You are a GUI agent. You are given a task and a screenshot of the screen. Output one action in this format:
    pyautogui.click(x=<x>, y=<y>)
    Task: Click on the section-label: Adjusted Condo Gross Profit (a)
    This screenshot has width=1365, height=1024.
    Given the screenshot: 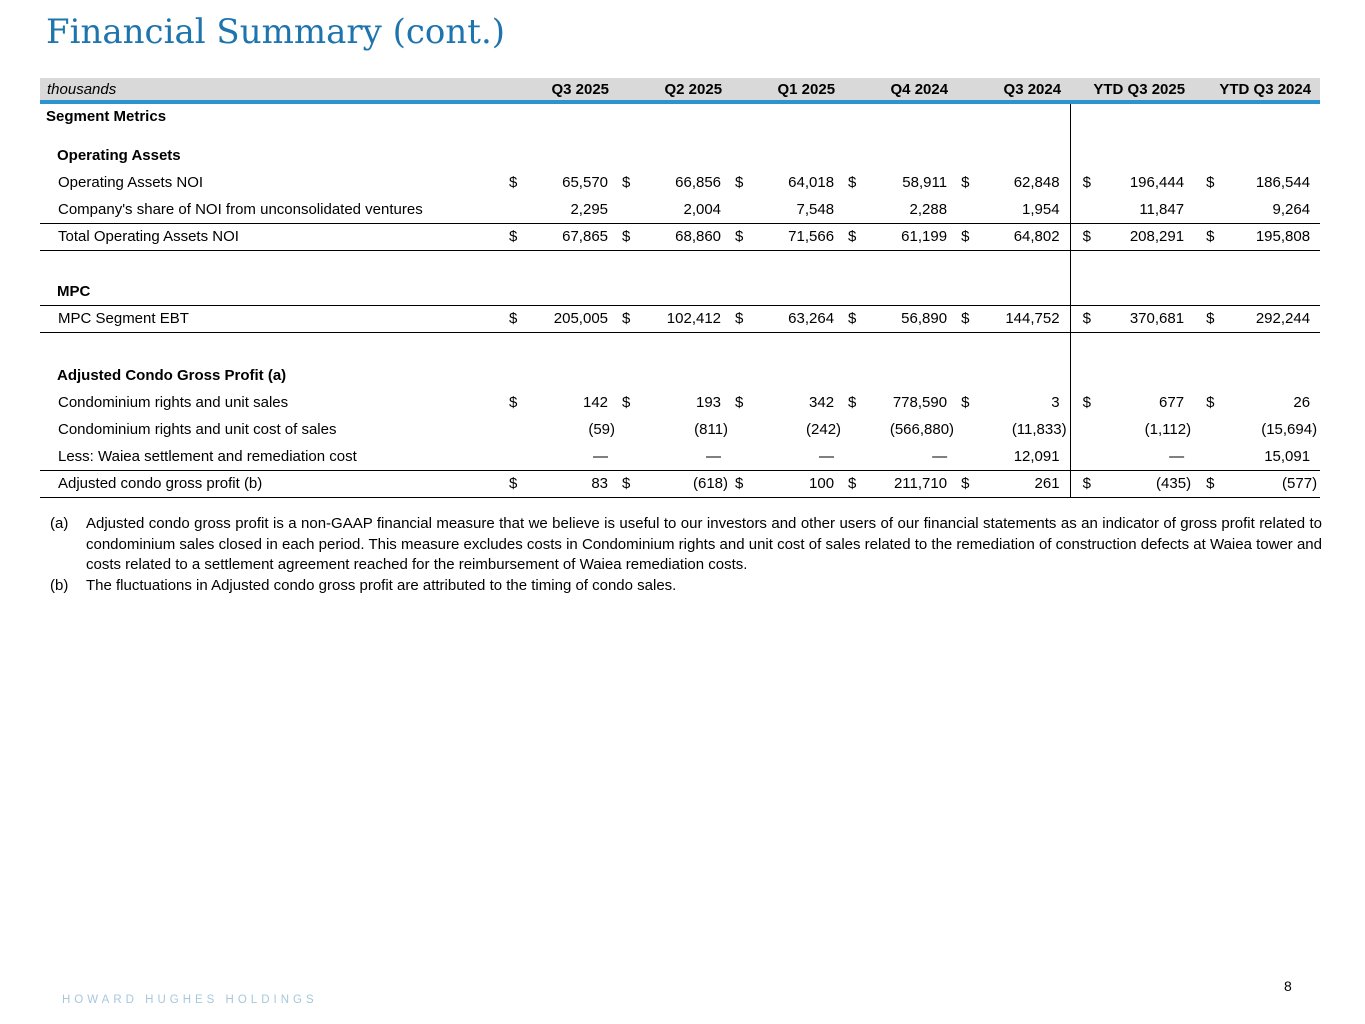 What is the action you would take?
    pyautogui.click(x=172, y=375)
    